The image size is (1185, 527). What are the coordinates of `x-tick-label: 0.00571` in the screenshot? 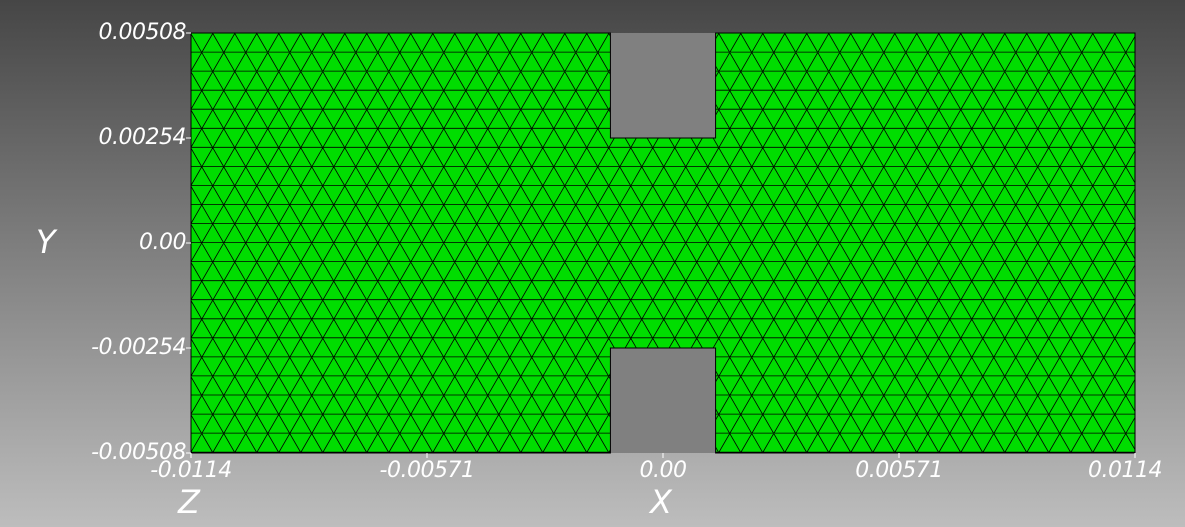 It's located at (898, 471).